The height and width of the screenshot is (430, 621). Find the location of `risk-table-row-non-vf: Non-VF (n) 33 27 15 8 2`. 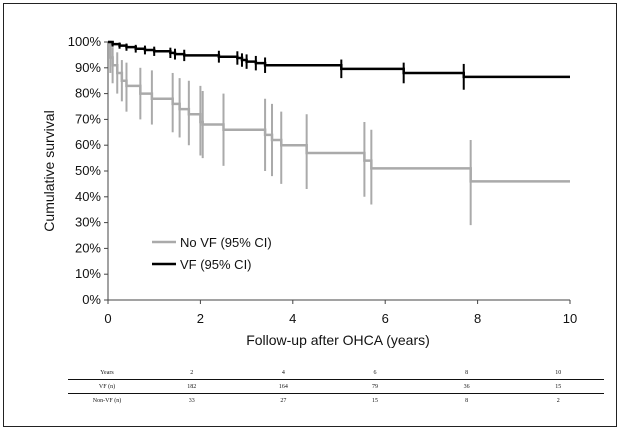

risk-table-row-non-vf: Non-VF (n) 33 27 15 8 2 is located at coordinates (336, 401).